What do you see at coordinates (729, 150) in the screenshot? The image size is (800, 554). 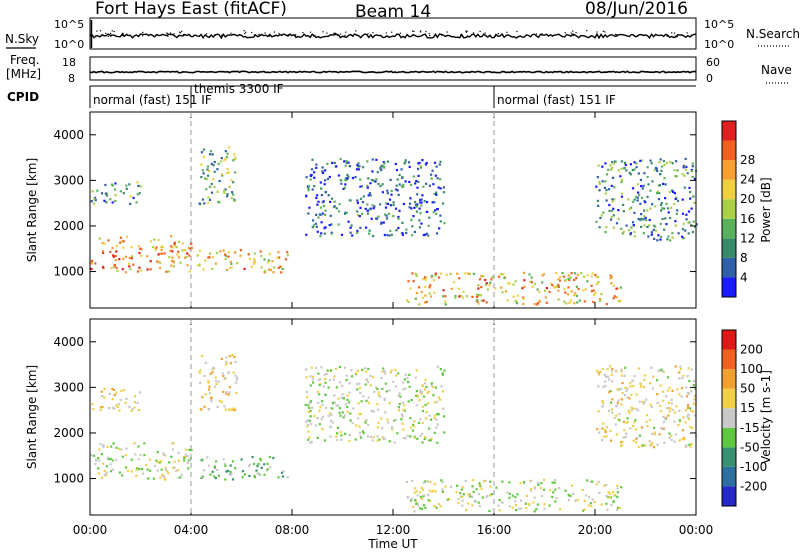 I see `colorbar-swatch` at bounding box center [729, 150].